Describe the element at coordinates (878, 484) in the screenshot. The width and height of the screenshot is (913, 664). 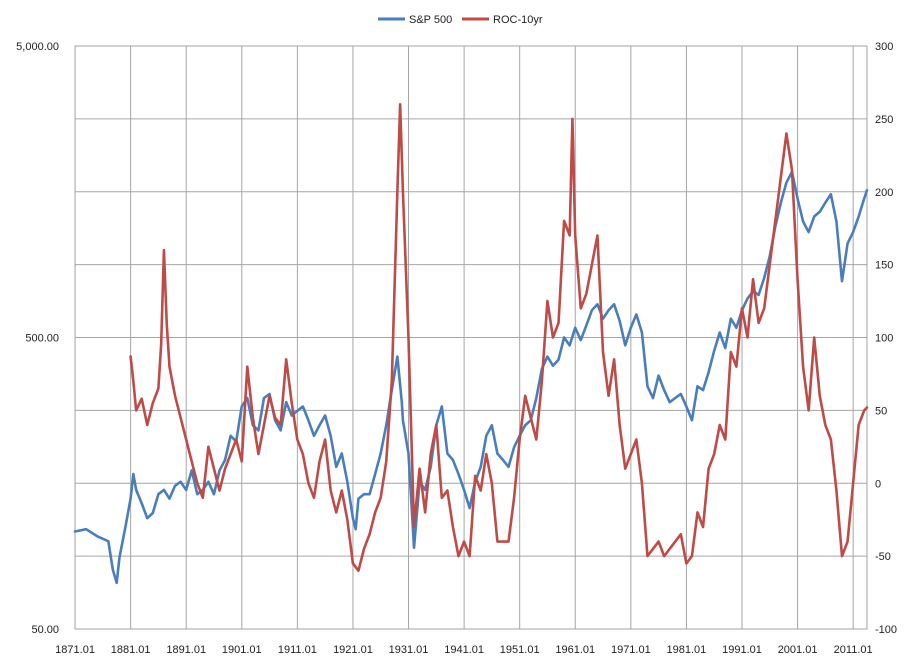
I see `y-right-tick-label: 0` at that location.